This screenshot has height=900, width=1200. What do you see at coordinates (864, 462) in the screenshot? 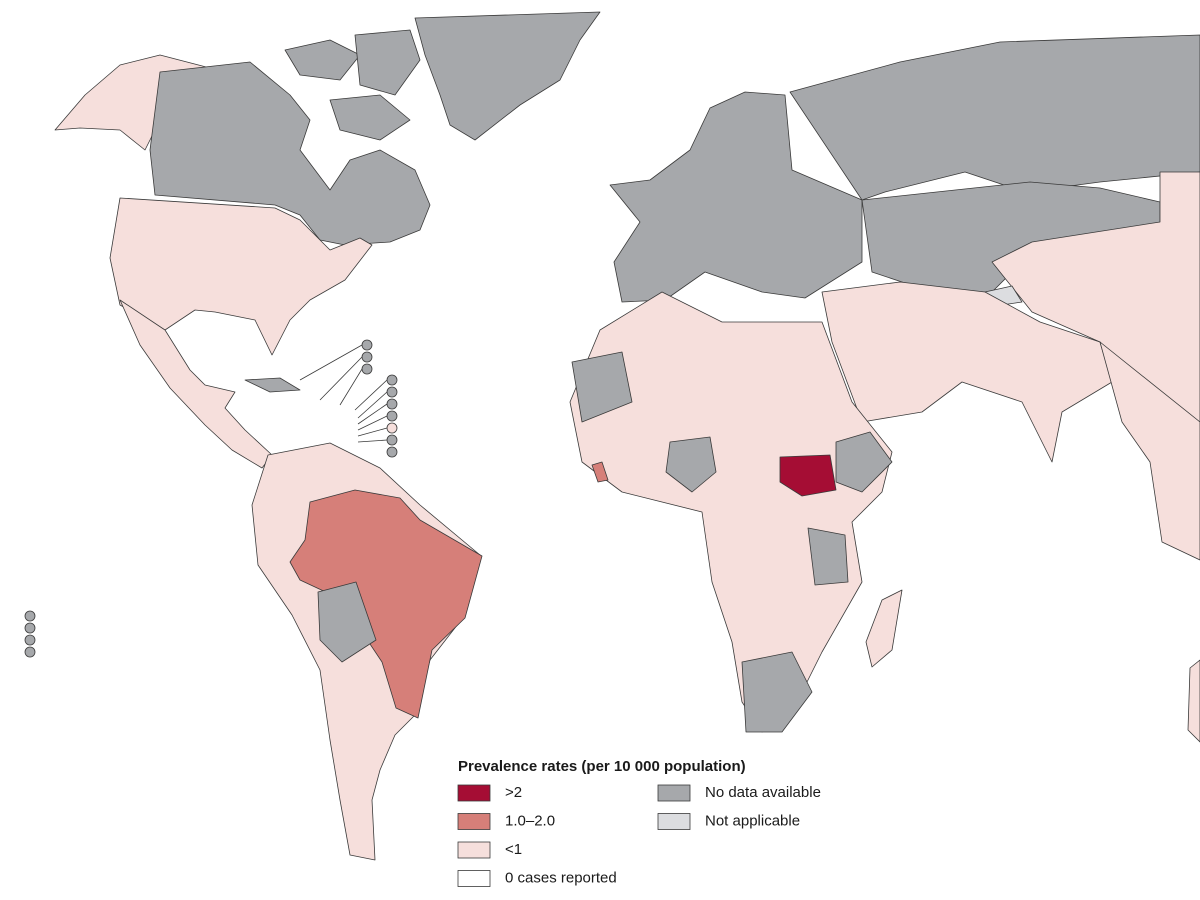
I see `ethiopia` at bounding box center [864, 462].